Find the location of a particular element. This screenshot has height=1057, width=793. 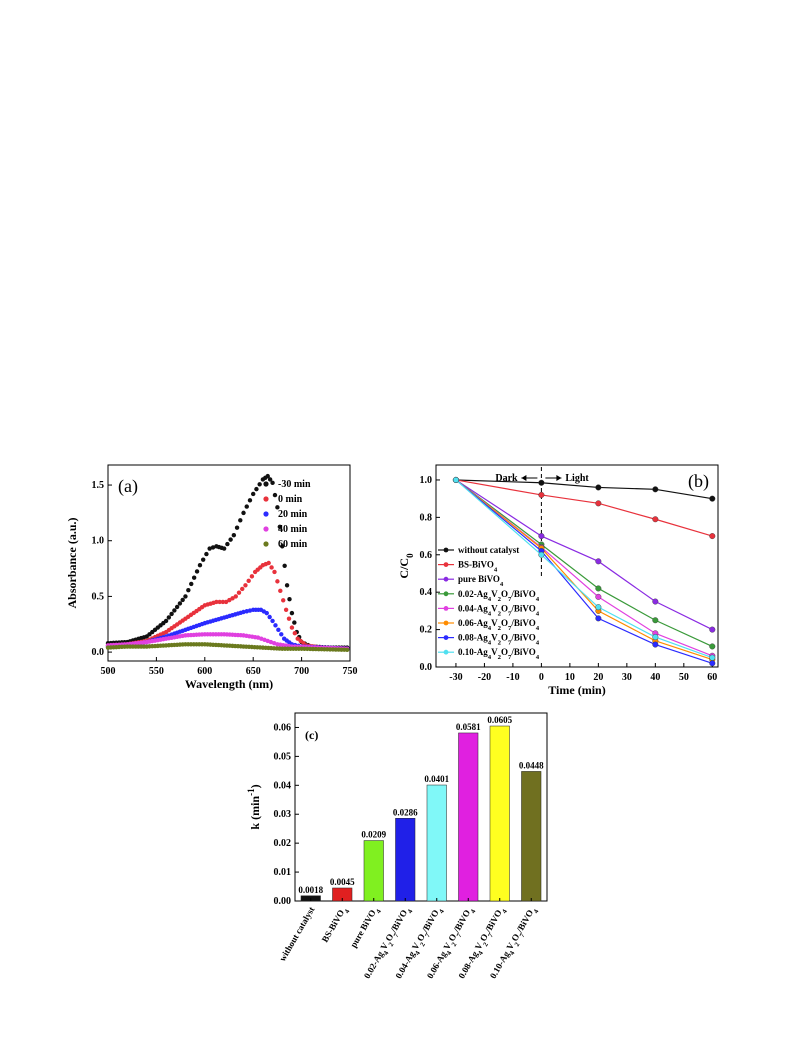

bar-value-label: 0.0448 is located at coordinates (531, 765).